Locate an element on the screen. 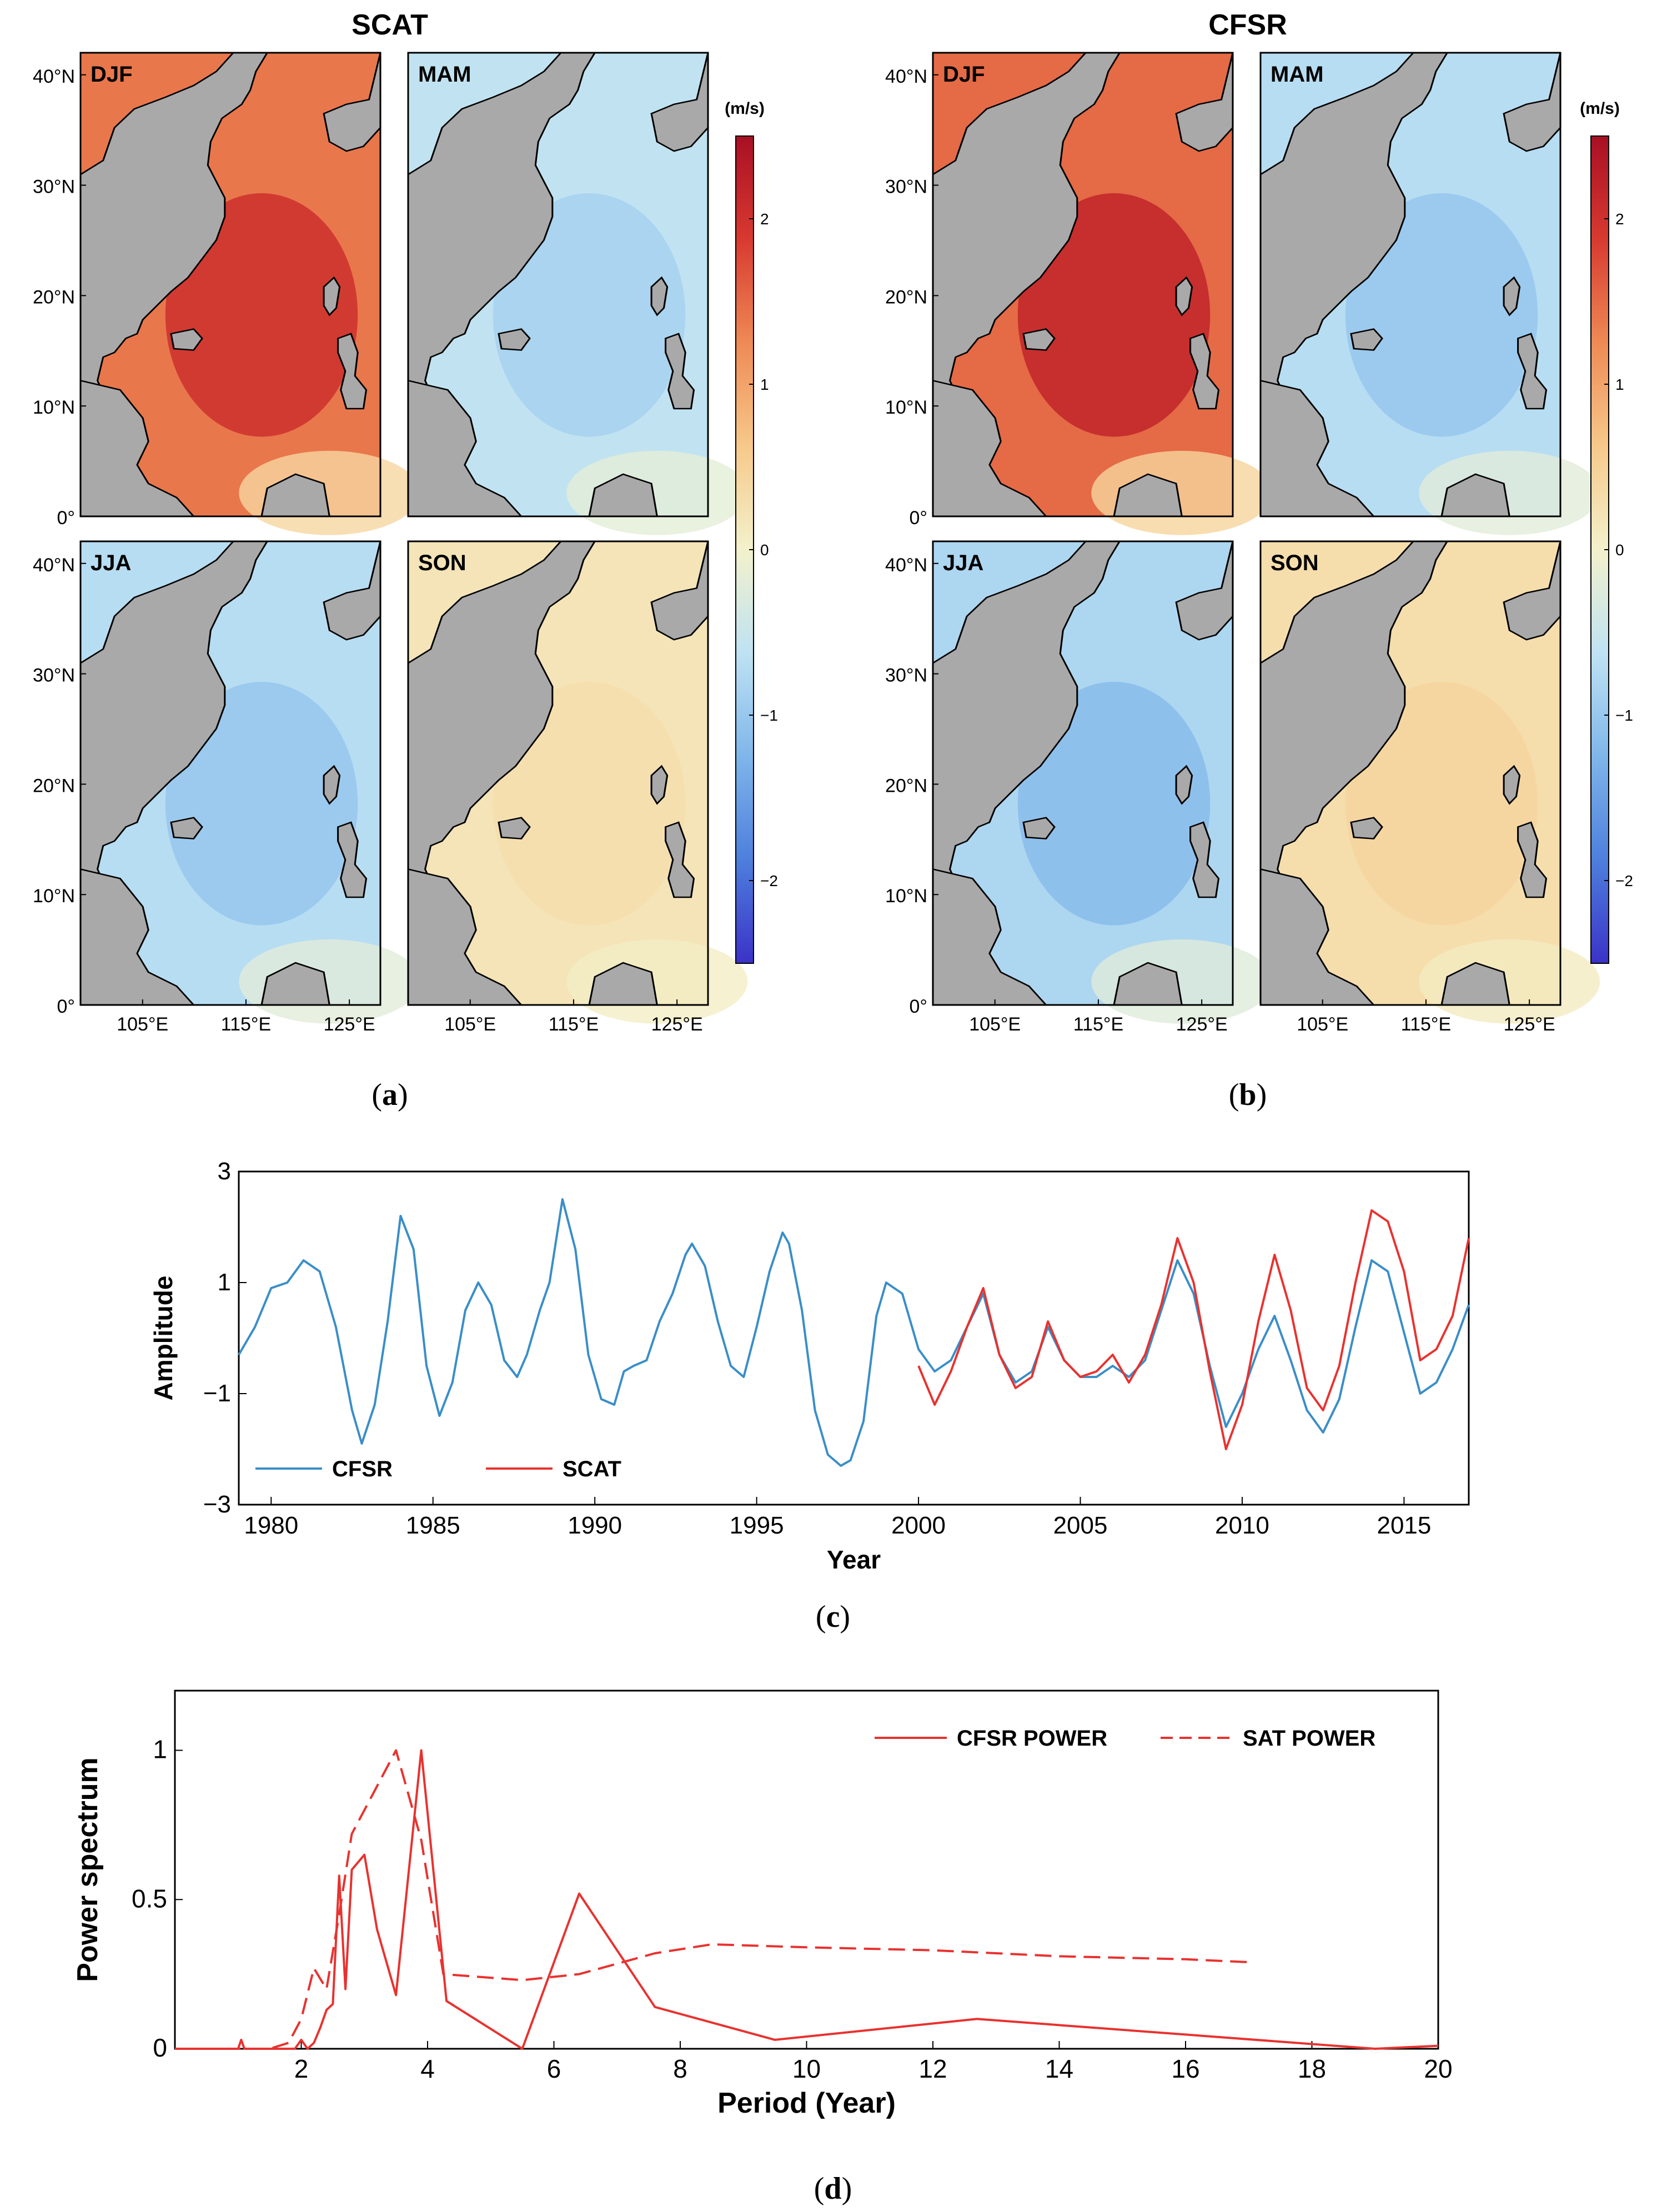 Image resolution: width=1672 pixels, height=2212 pixels. x-tick-label: 1990 is located at coordinates (595, 1525).